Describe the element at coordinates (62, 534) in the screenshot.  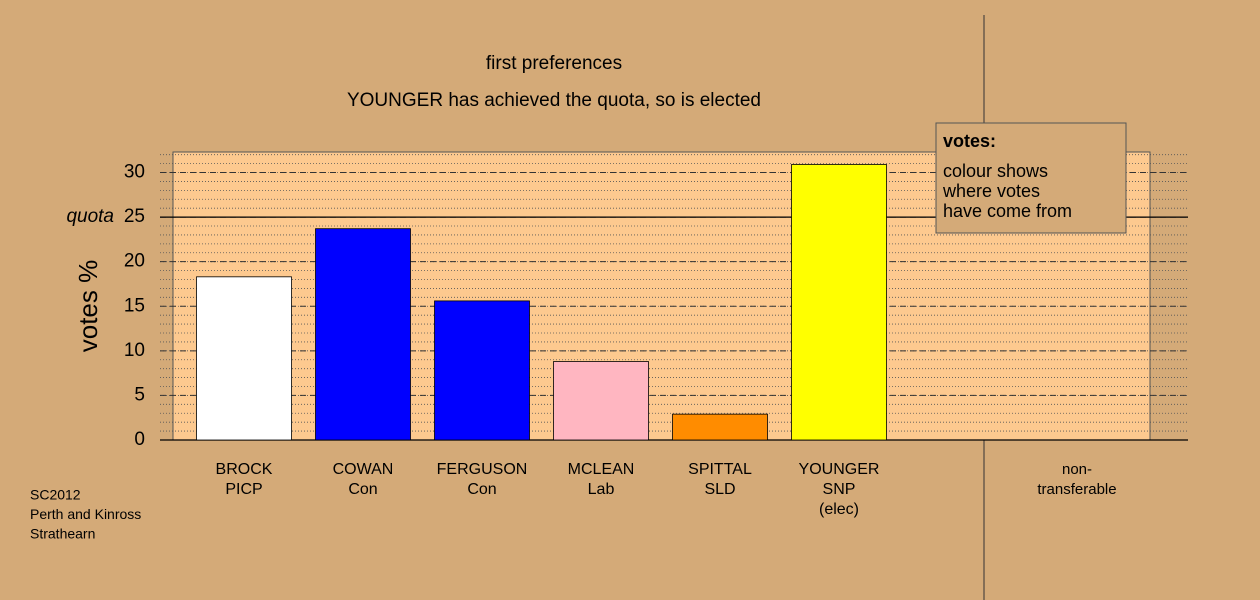
I see `footnote: Strathearn` at that location.